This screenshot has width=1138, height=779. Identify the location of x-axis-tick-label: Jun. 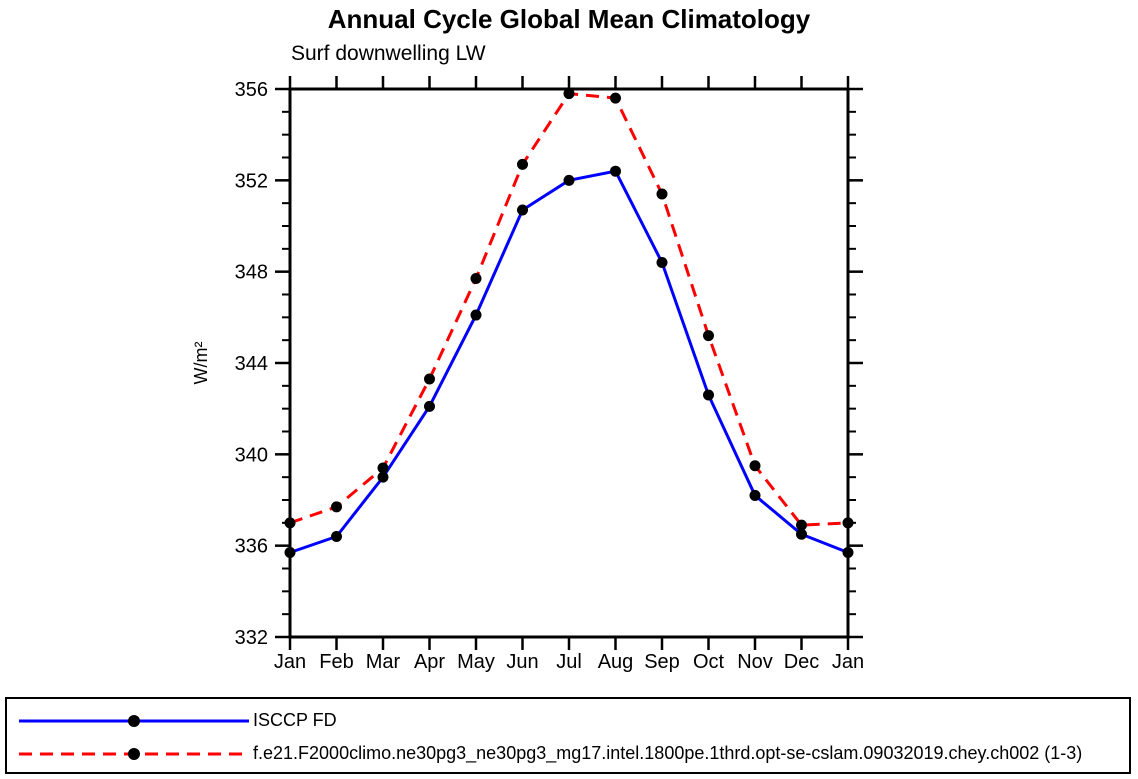
(522, 662).